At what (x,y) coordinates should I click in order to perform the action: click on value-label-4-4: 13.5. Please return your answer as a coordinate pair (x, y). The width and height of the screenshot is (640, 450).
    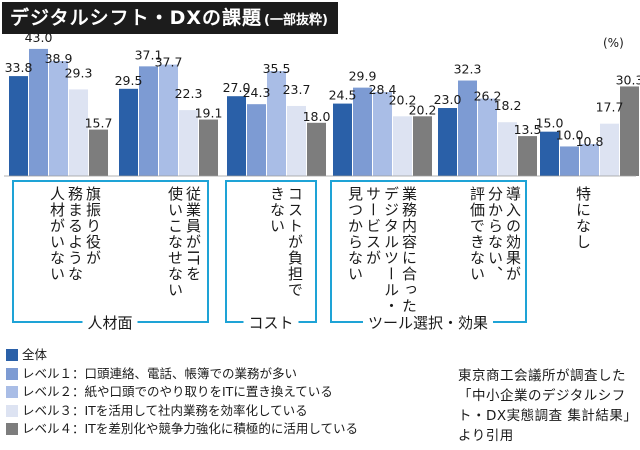
    Looking at the image, I should click on (528, 129).